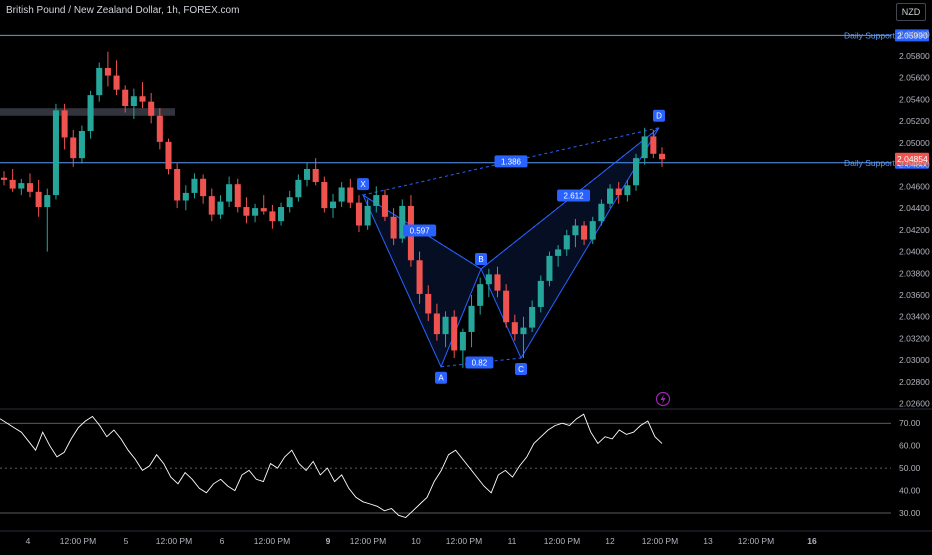 This screenshot has width=932, height=555. Describe the element at coordinates (914, 338) in the screenshot. I see `y-tick-label: 2.03200` at that location.